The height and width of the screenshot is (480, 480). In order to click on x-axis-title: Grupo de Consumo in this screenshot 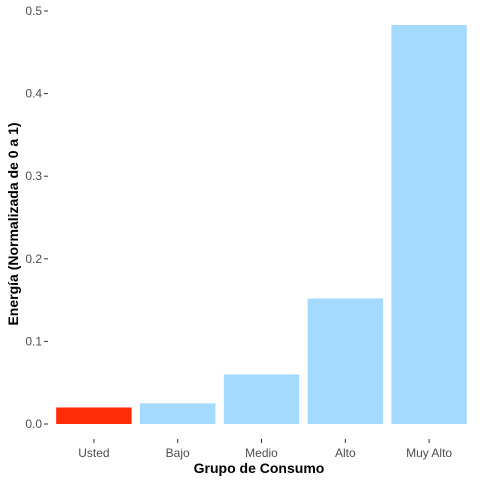, I will do `click(259, 468)`.